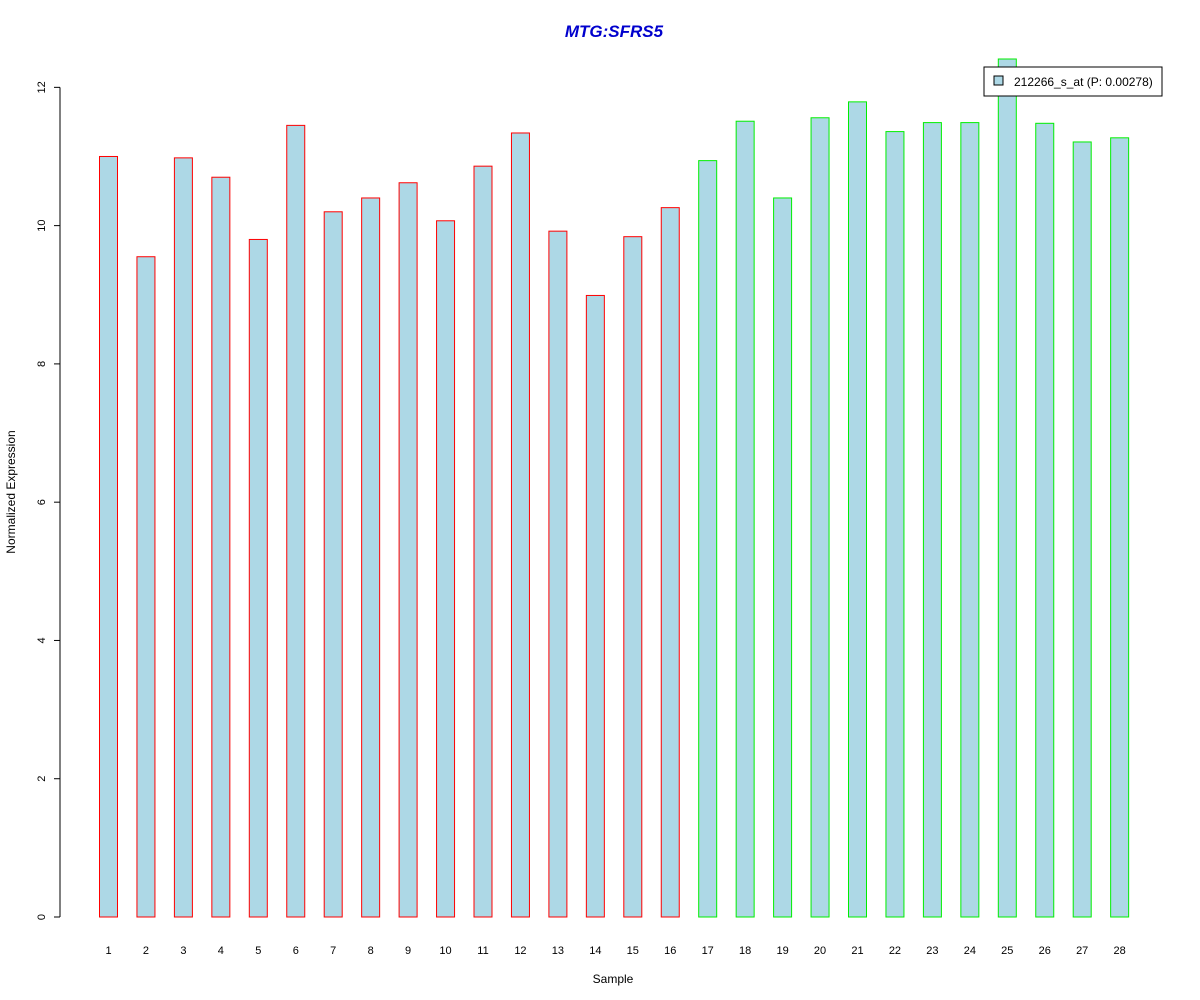 This screenshot has height=1000, width=1200. I want to click on x-axis-label: Sample, so click(613, 979).